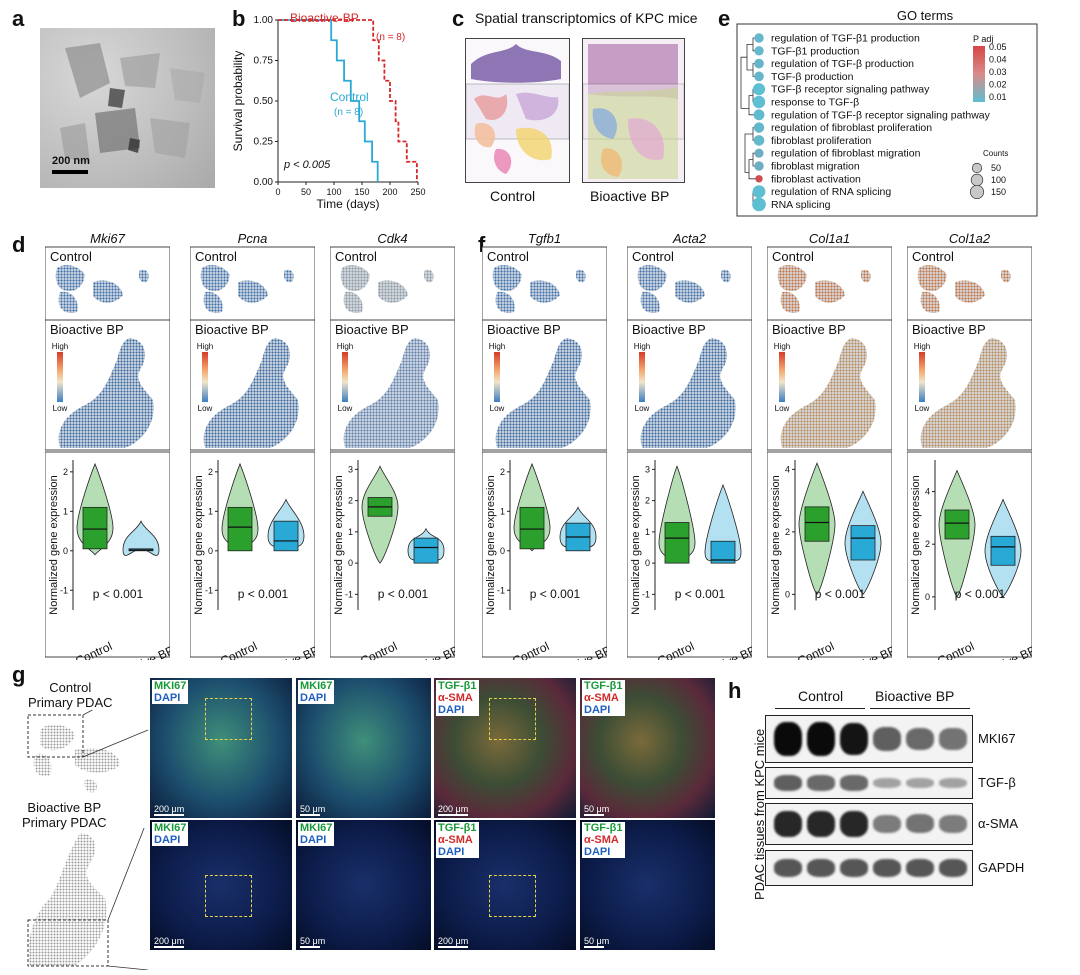 The image size is (1080, 975). I want to click on wb-row-α-sma, so click(869, 824).